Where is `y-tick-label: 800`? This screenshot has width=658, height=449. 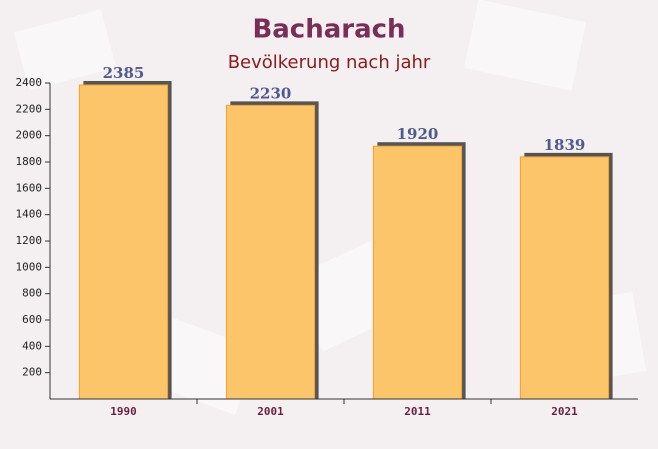
y-tick-label: 800 is located at coordinates (32, 293).